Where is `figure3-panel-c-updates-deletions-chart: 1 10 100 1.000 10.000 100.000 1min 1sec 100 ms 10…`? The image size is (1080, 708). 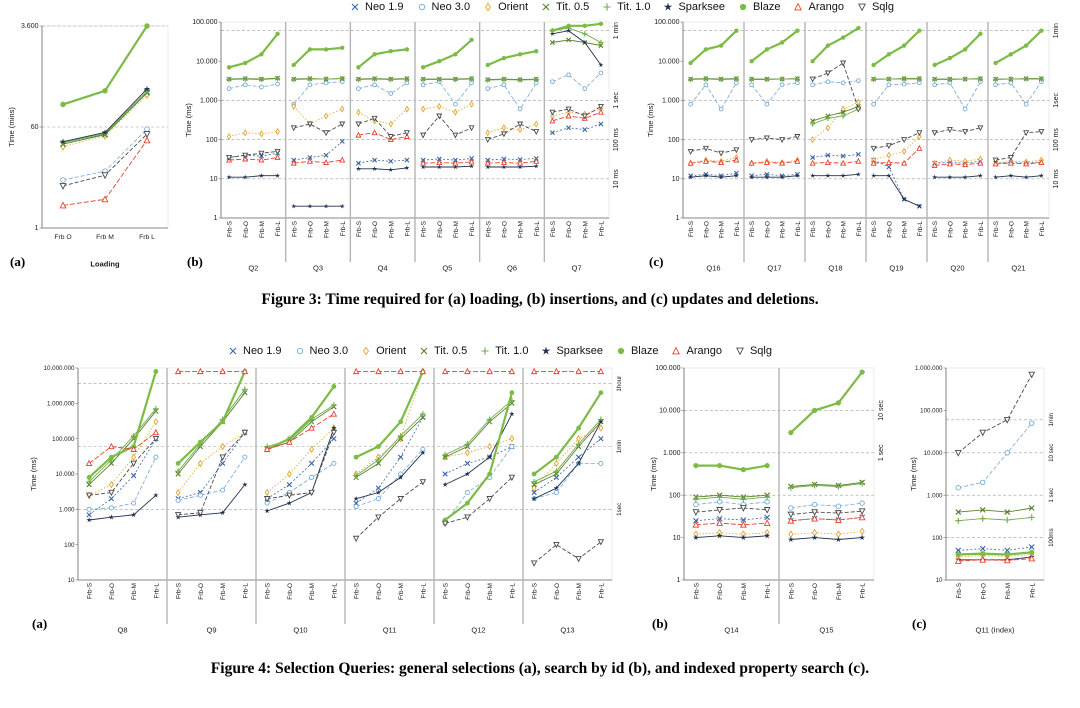 figure3-panel-c-updates-deletions-chart: 1 10 100 1.000 10.000 100.000 1min 1sec 100 ms 10… is located at coordinates (860, 146).